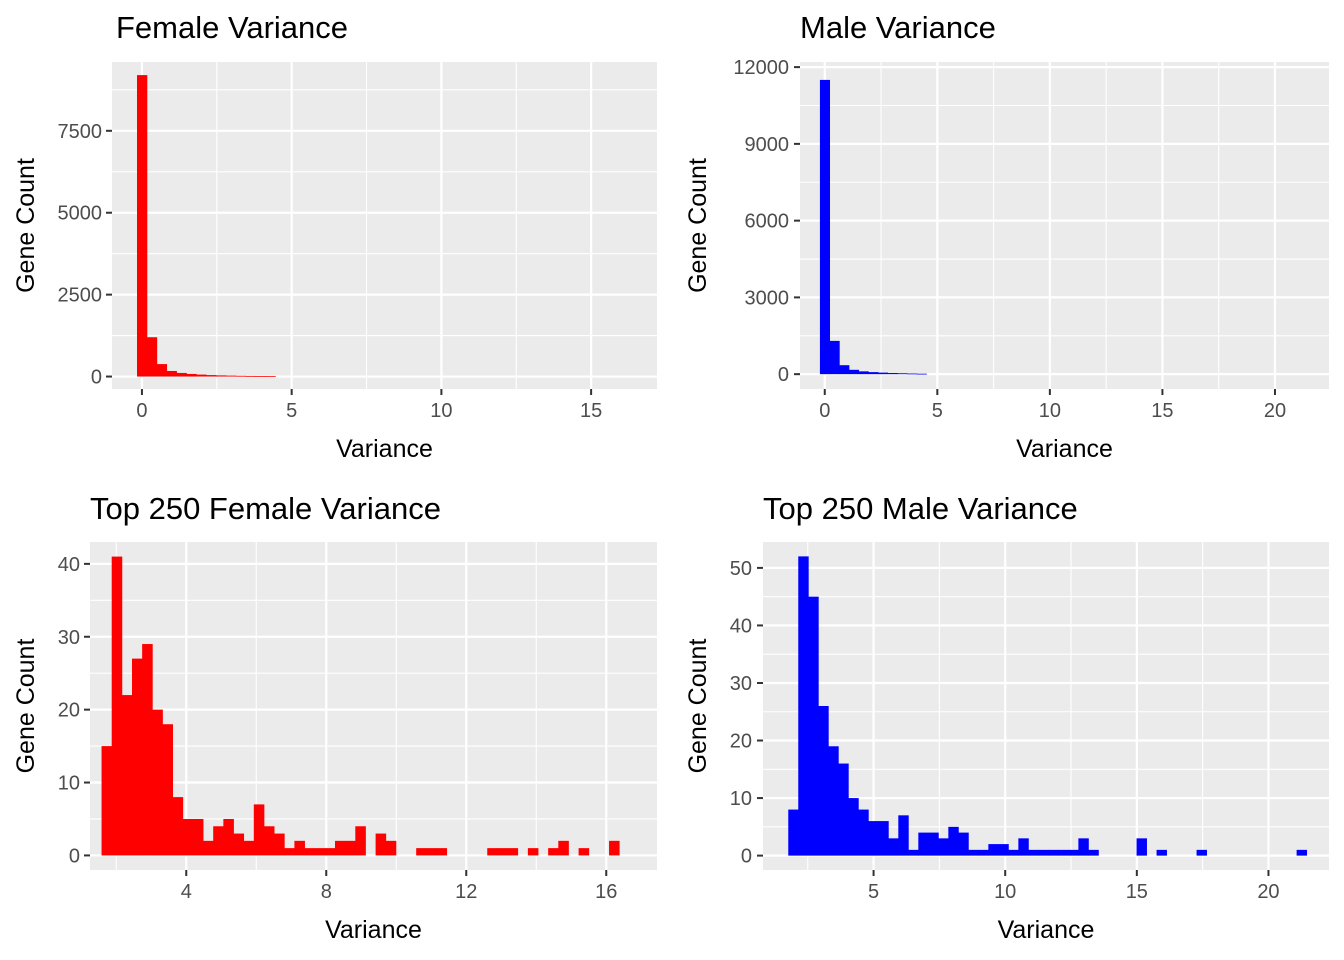  I want to click on y-tick-label: 3000, so click(767, 298).